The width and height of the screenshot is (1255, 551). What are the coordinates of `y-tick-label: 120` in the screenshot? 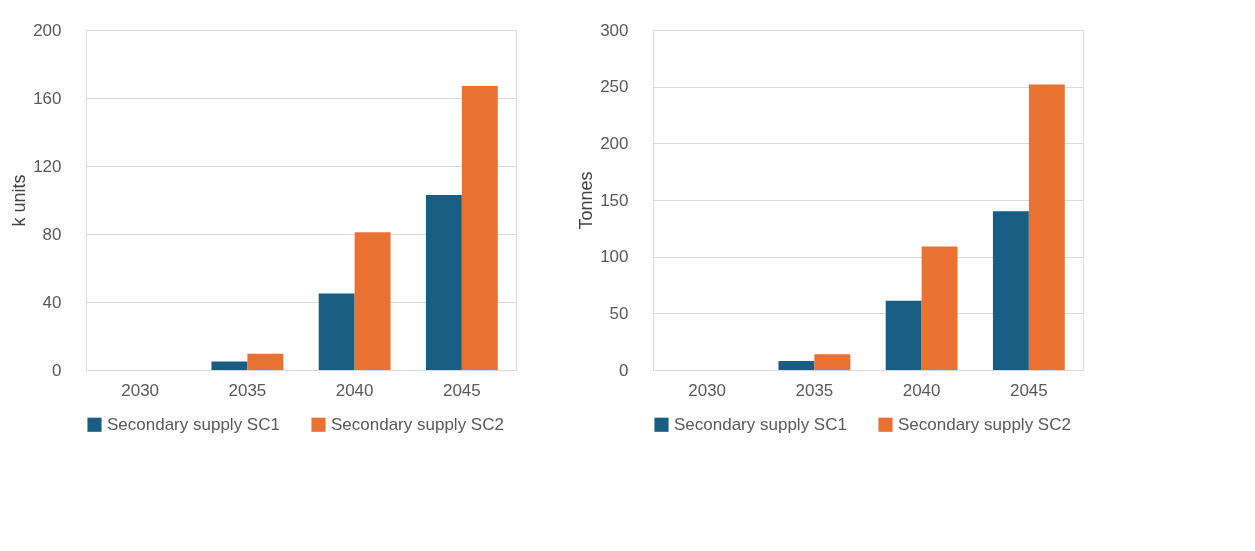 It's located at (47, 166).